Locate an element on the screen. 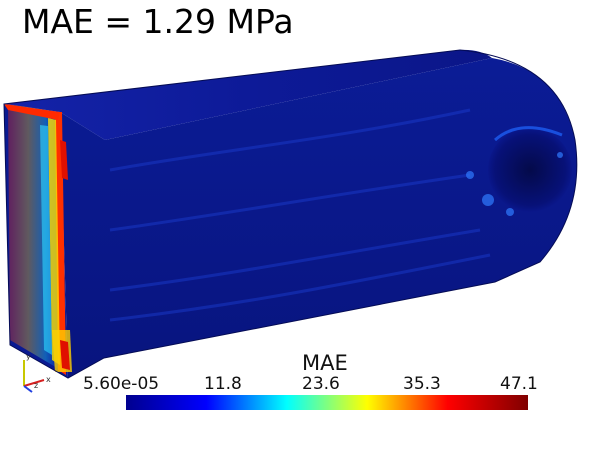 Image resolution: width=598 pixels, height=453 pixels. colorbar-tick-1: 11.8 is located at coordinates (223, 384).